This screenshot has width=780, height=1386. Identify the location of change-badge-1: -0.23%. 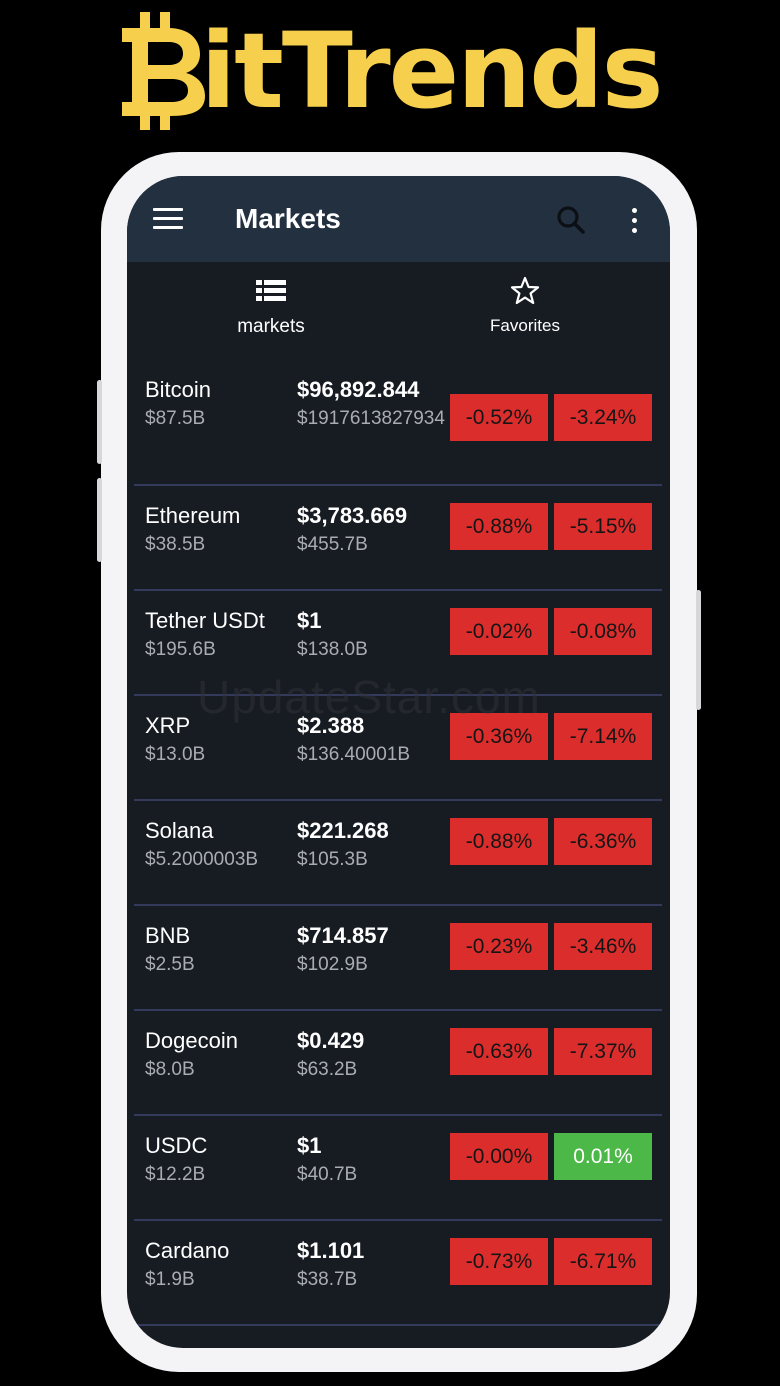
(499, 946).